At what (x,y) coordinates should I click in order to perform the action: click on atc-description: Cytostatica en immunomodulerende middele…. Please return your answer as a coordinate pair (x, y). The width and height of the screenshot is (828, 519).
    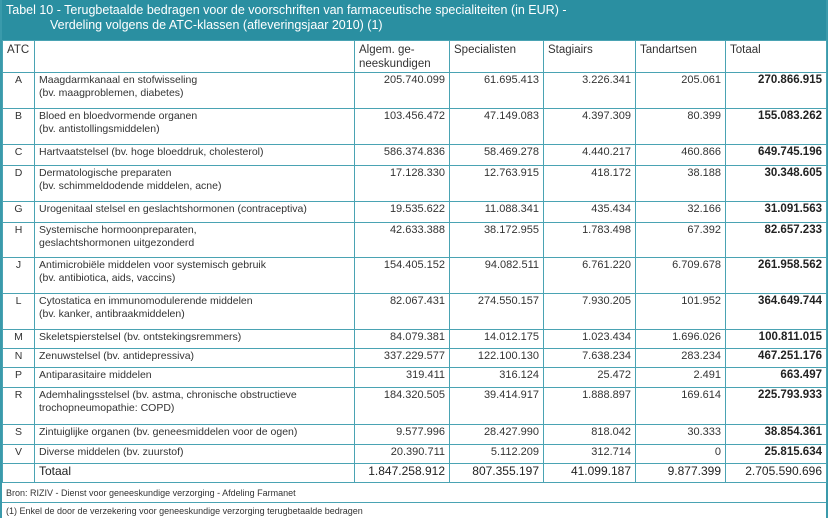
    Looking at the image, I should click on (194, 311).